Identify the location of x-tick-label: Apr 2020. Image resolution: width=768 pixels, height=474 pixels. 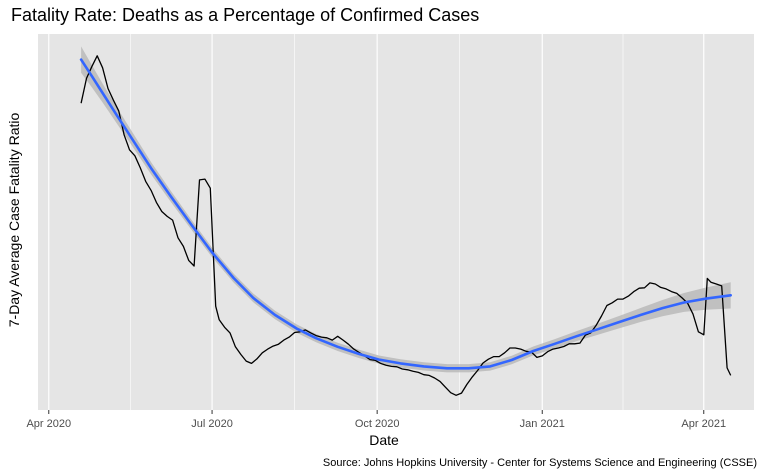
(48, 424).